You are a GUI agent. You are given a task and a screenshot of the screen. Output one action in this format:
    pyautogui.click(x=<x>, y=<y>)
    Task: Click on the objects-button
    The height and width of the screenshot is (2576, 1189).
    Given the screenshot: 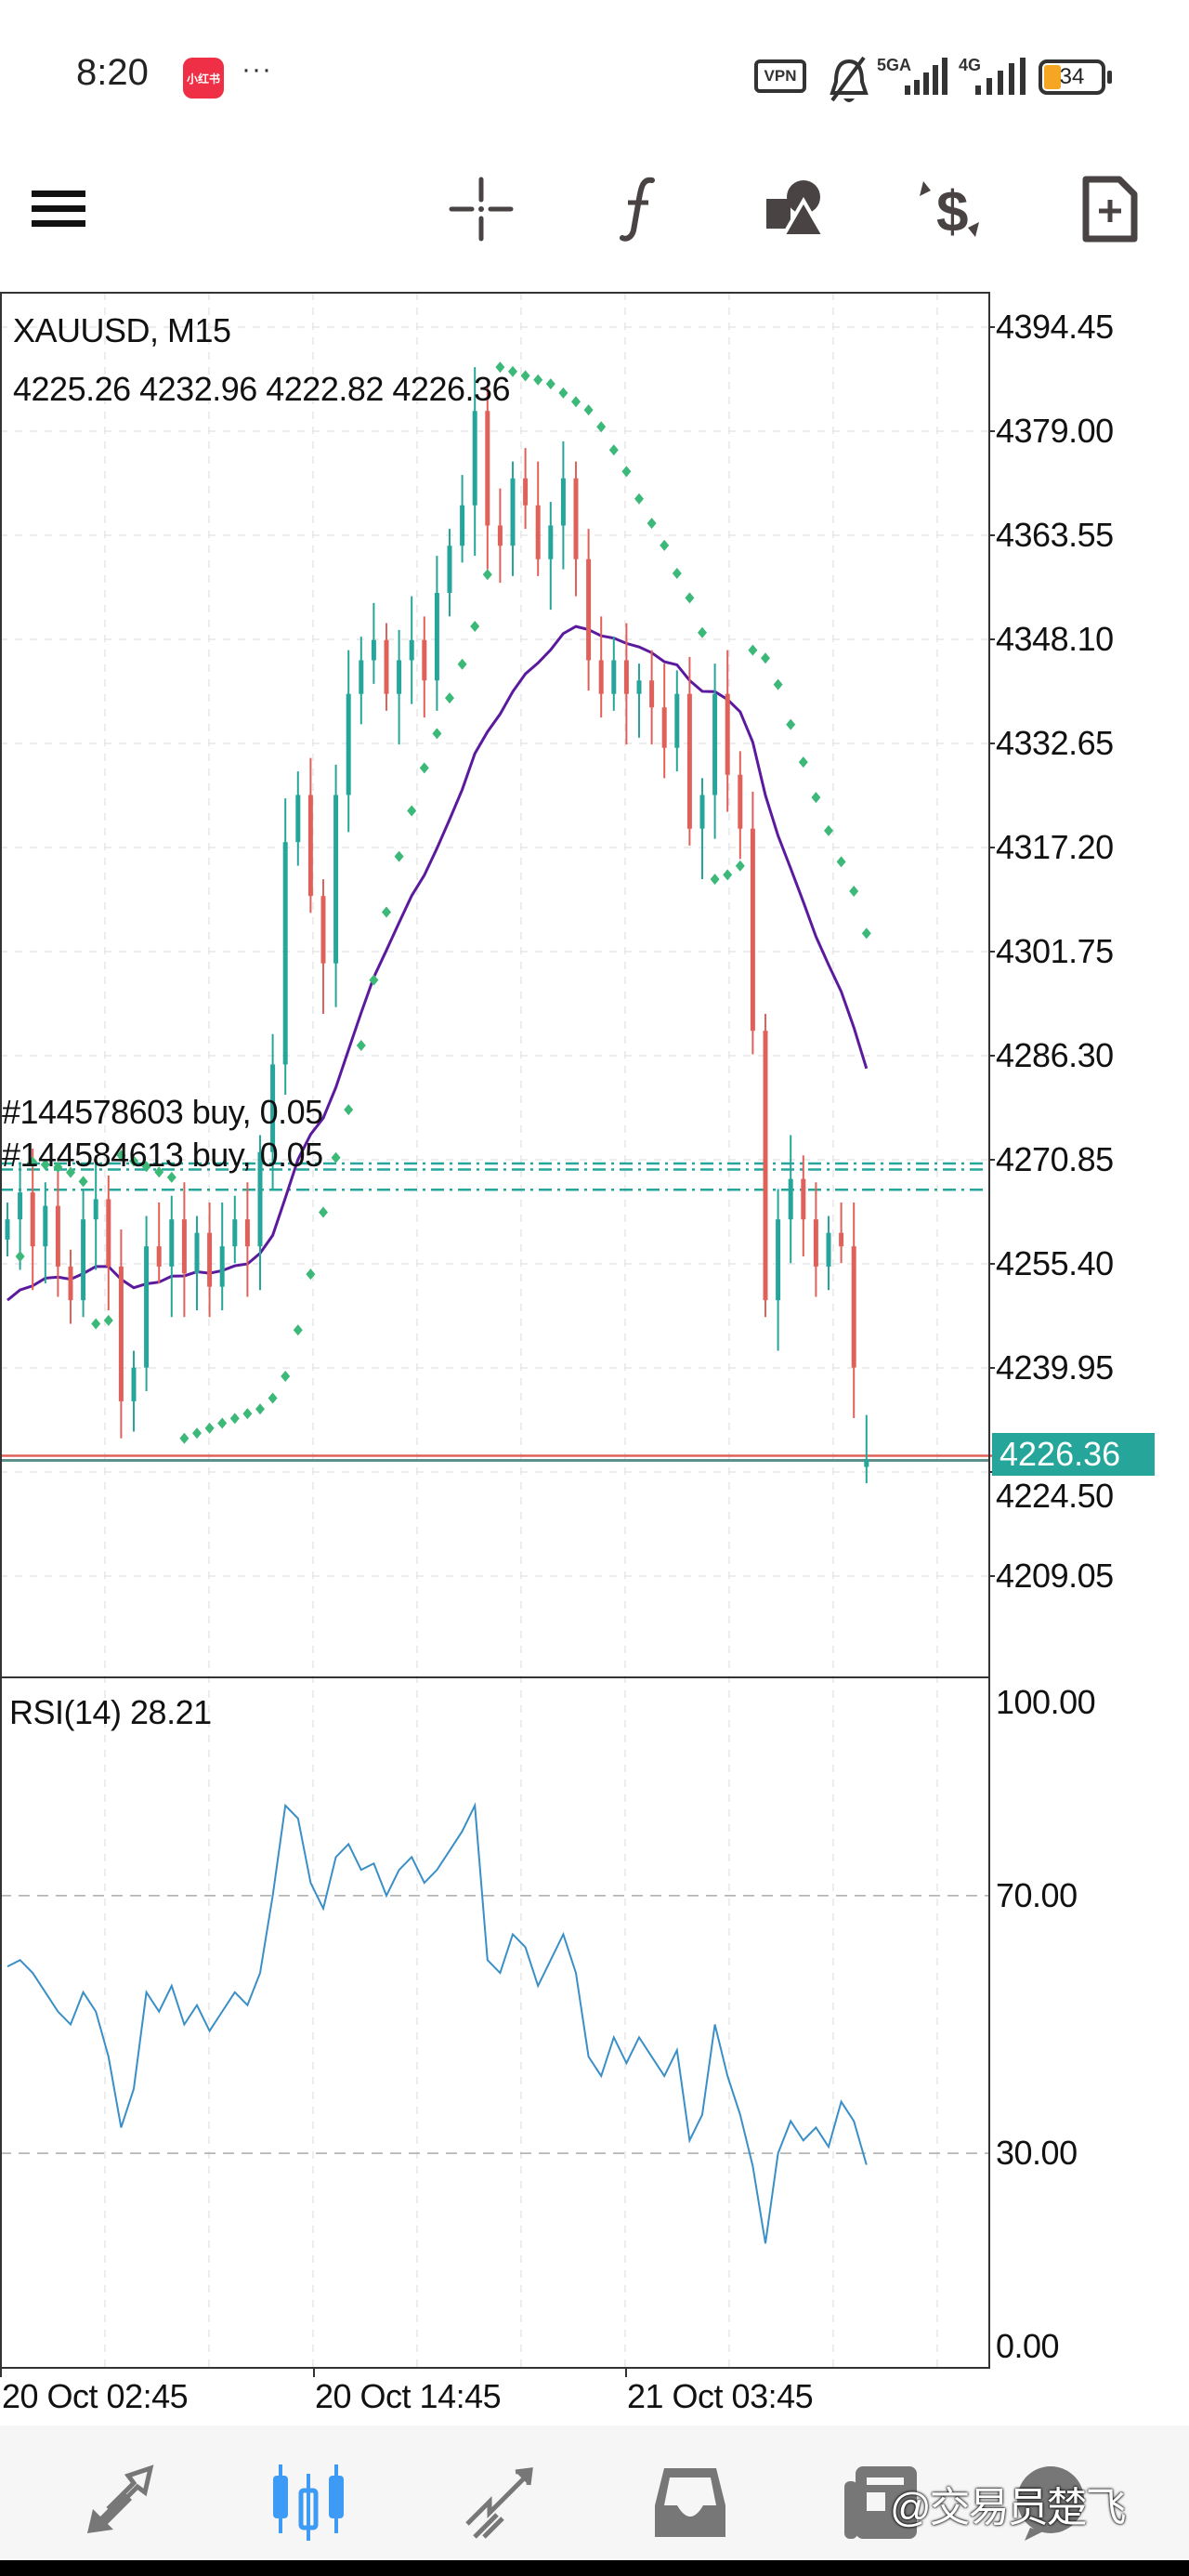 What is the action you would take?
    pyautogui.click(x=795, y=209)
    